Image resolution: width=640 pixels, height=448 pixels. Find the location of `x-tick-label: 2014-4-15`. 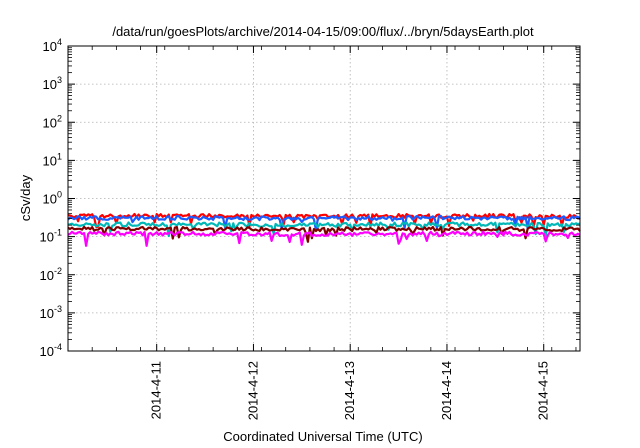

x-tick-label: 2014-4-15 is located at coordinates (543, 390).